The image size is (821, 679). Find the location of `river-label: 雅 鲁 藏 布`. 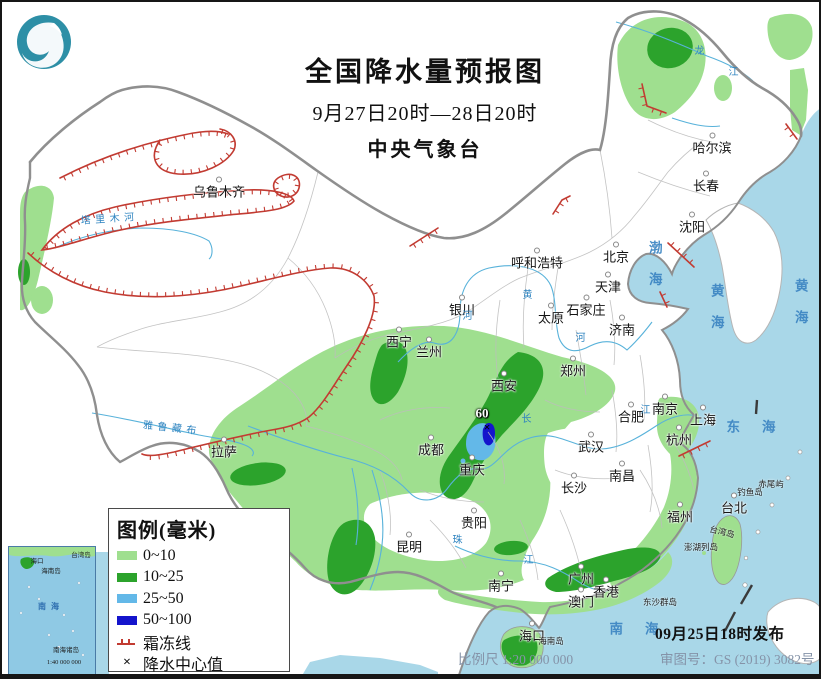

river-label: 雅 鲁 藏 布 is located at coordinates (170, 428).